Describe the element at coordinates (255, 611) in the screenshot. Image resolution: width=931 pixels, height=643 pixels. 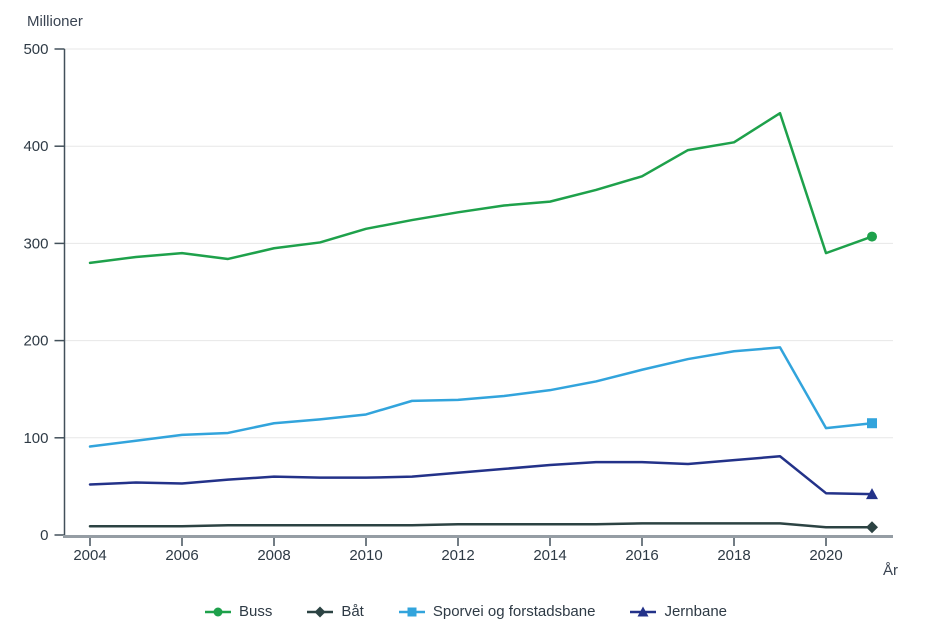
I see `legend-label: Buss` at that location.